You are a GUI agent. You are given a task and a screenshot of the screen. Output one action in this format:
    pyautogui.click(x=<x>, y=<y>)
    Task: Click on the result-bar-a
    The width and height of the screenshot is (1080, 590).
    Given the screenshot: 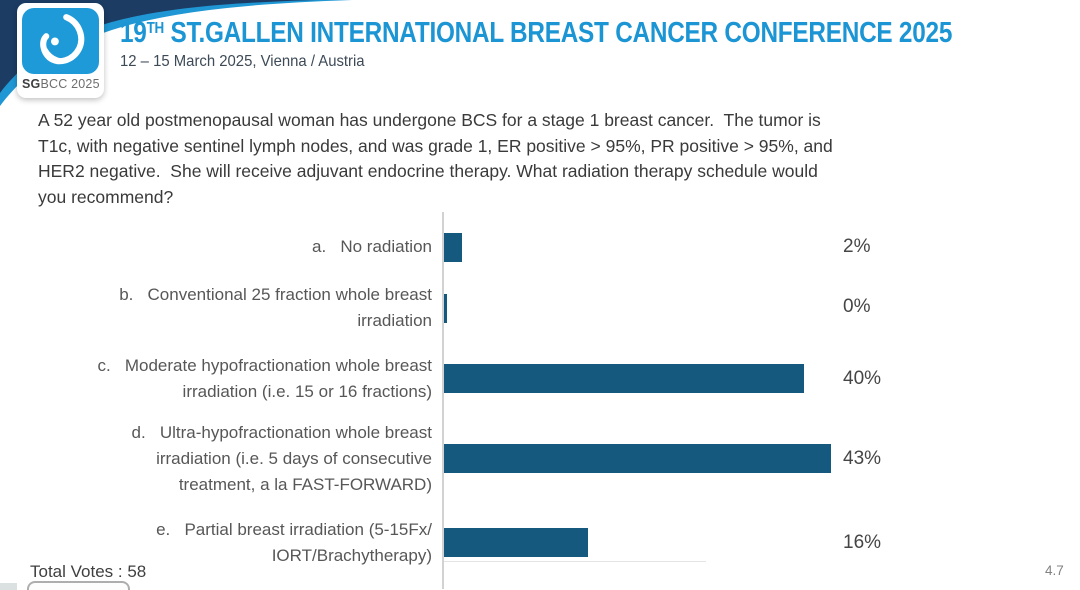 What is the action you would take?
    pyautogui.click(x=453, y=247)
    